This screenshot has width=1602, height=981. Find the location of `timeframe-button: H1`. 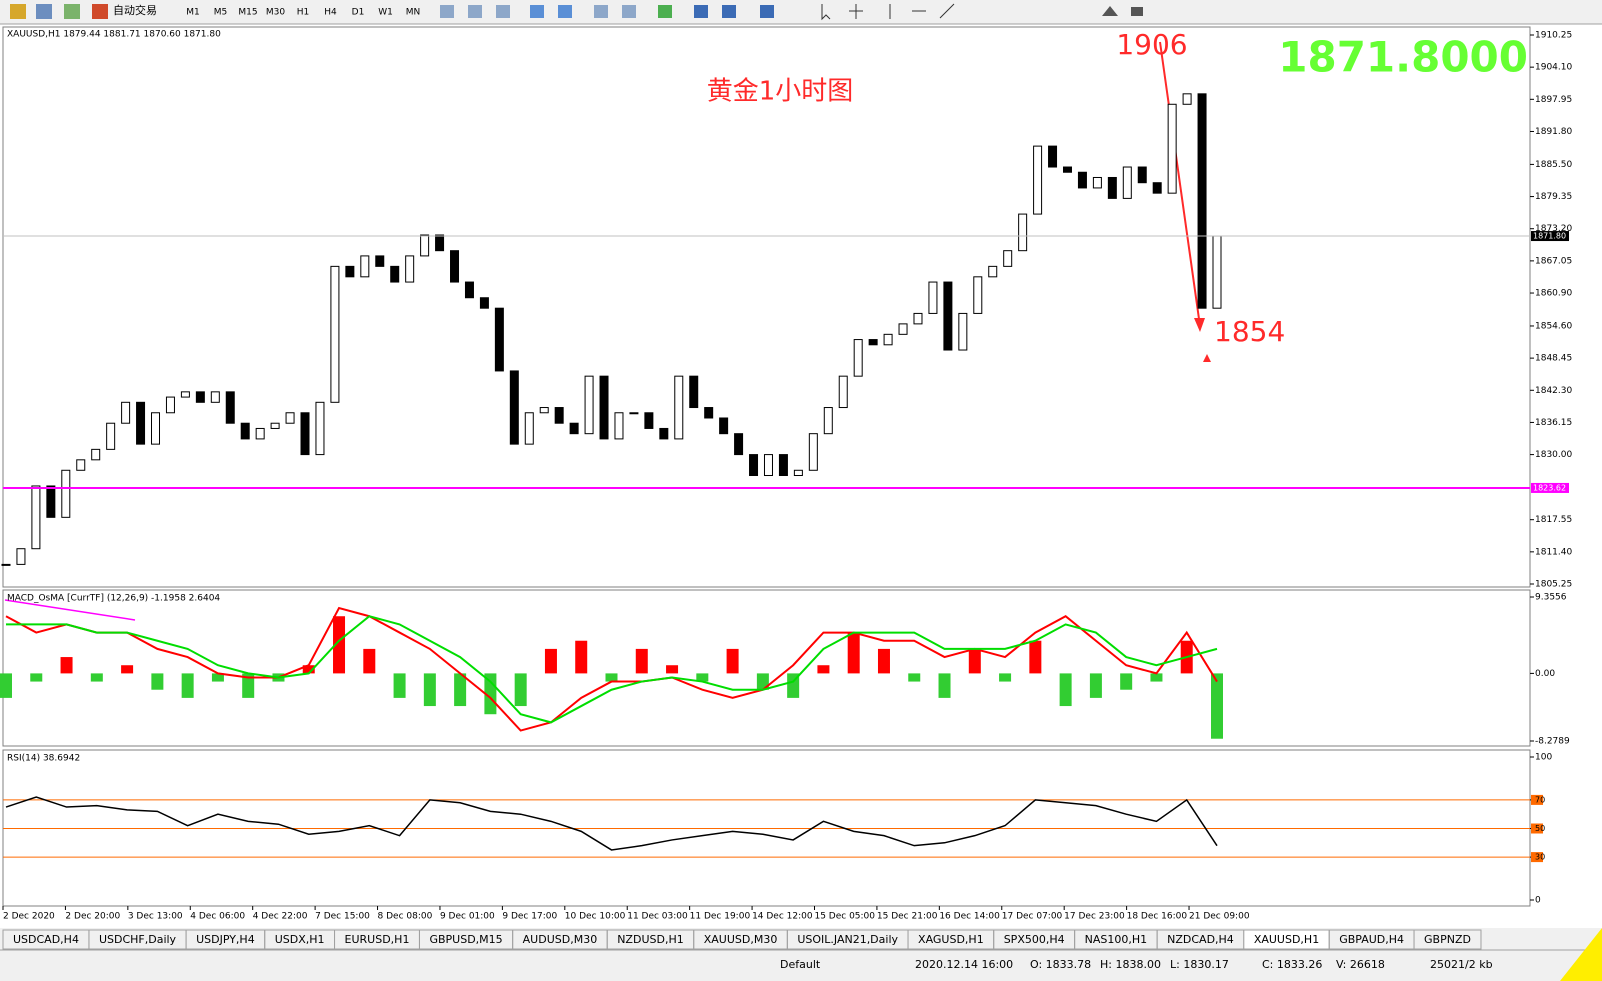

timeframe-button: H1 is located at coordinates (303, 13).